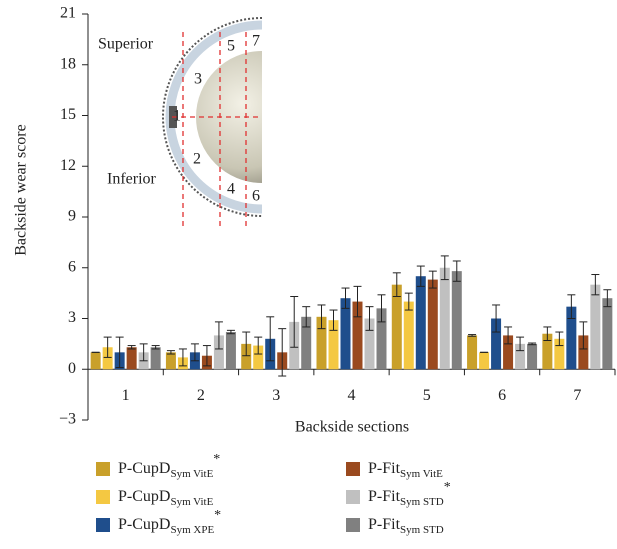 This screenshot has width=617, height=549. What do you see at coordinates (231, 189) in the screenshot?
I see `section-label: 4` at bounding box center [231, 189].